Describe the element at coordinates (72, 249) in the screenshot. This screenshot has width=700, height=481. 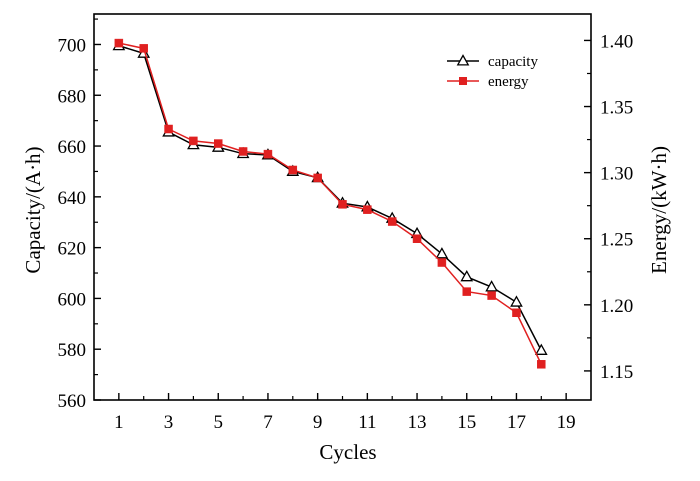
I see `y-left-tick-label: 620` at that location.